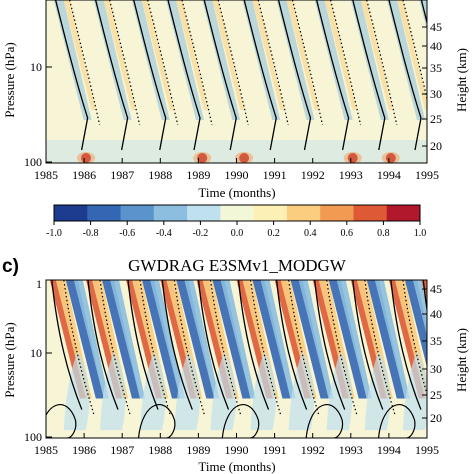  I want to click on y-tick-label-right: 45, so click(436, 289).